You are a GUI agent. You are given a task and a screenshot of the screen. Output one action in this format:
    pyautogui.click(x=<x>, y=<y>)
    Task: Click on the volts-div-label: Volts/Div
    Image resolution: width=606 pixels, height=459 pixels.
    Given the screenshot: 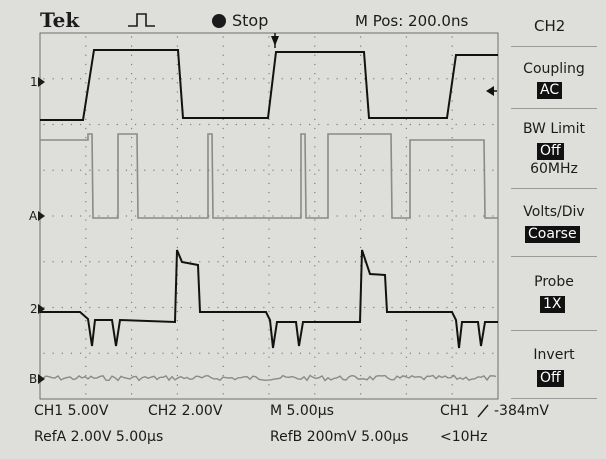 What is the action you would take?
    pyautogui.click(x=554, y=212)
    